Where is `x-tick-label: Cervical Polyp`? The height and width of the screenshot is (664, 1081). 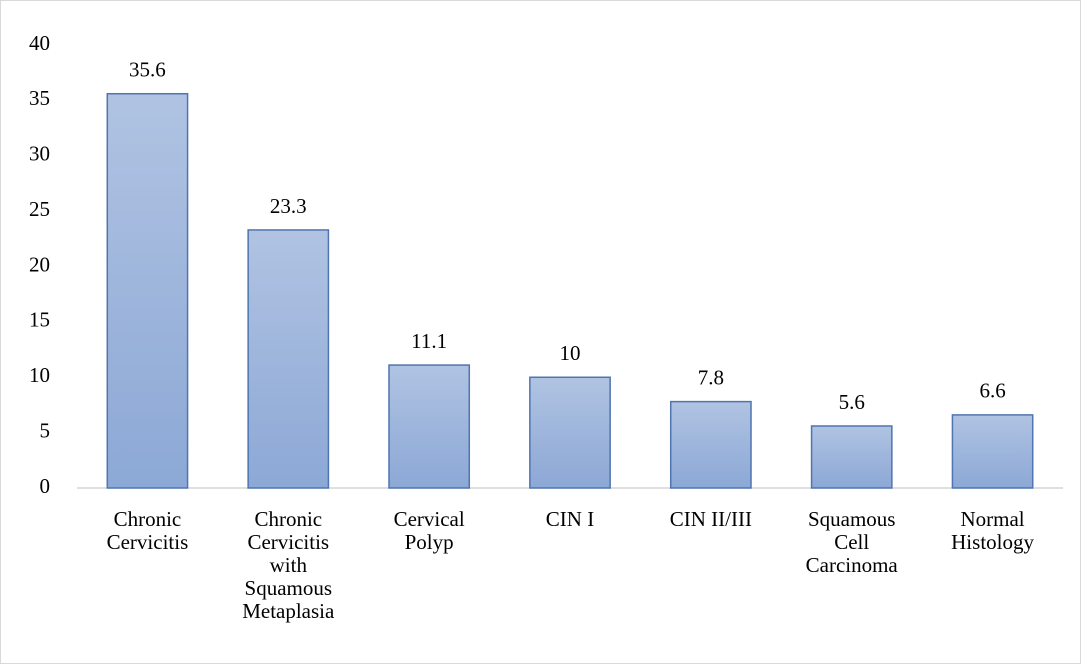 x-tick-label: Cervical Polyp is located at coordinates (429, 530).